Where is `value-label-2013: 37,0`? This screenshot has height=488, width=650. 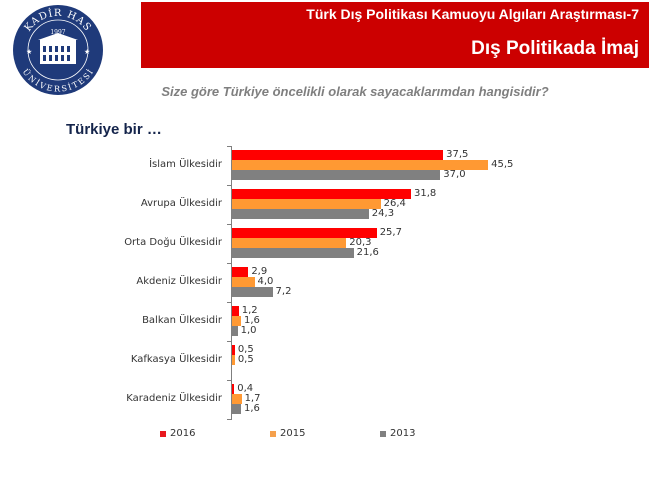 value-label-2013: 37,0 is located at coordinates (454, 174).